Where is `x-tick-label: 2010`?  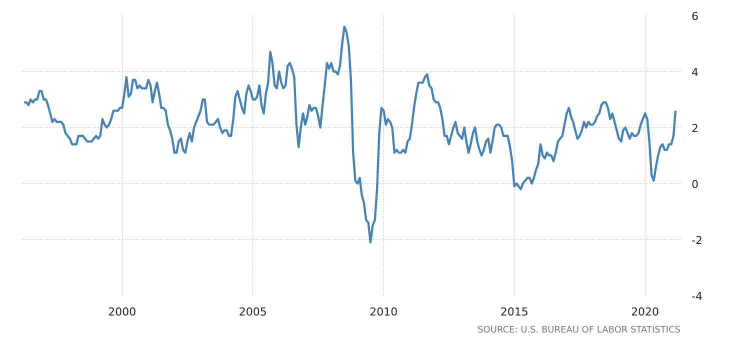
x-tick-label: 2010 is located at coordinates (384, 312).